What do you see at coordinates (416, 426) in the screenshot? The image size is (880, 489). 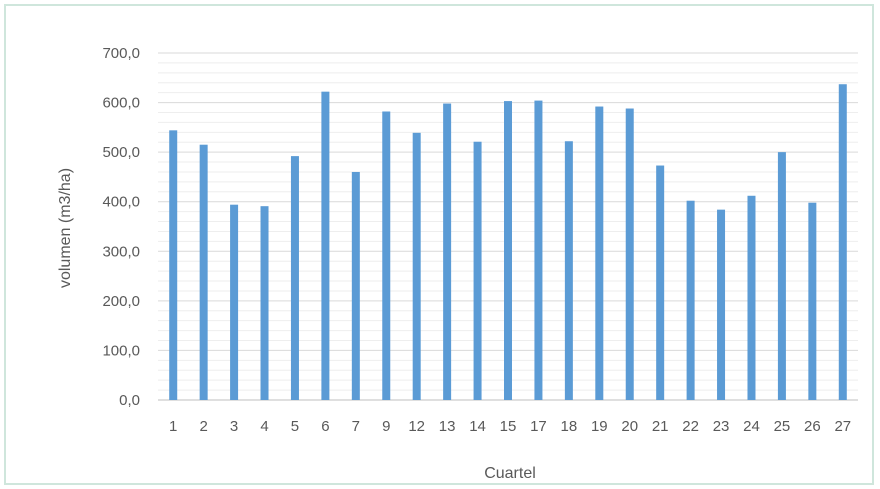 I see `x-tick-label: 12` at bounding box center [416, 426].